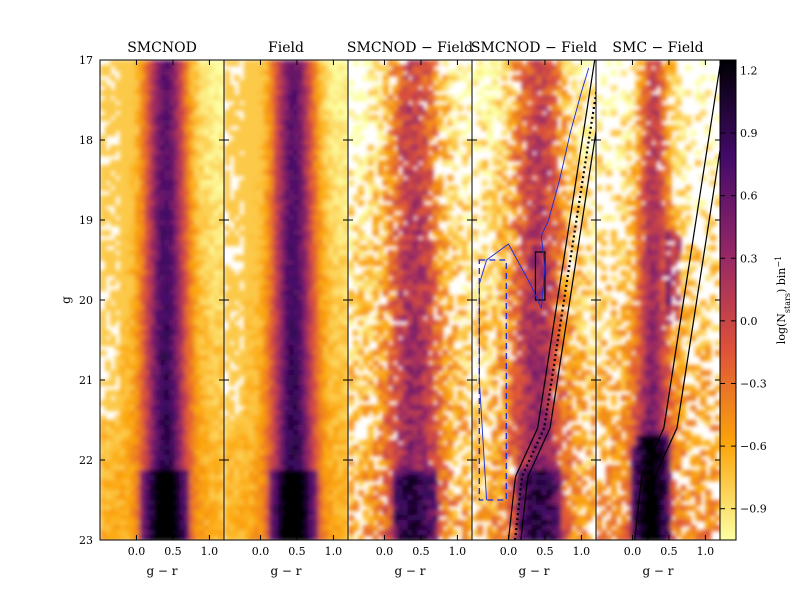 The height and width of the screenshot is (600, 800). I want to click on colorbar-label: log(Nstars) bin−1, so click(783, 300).